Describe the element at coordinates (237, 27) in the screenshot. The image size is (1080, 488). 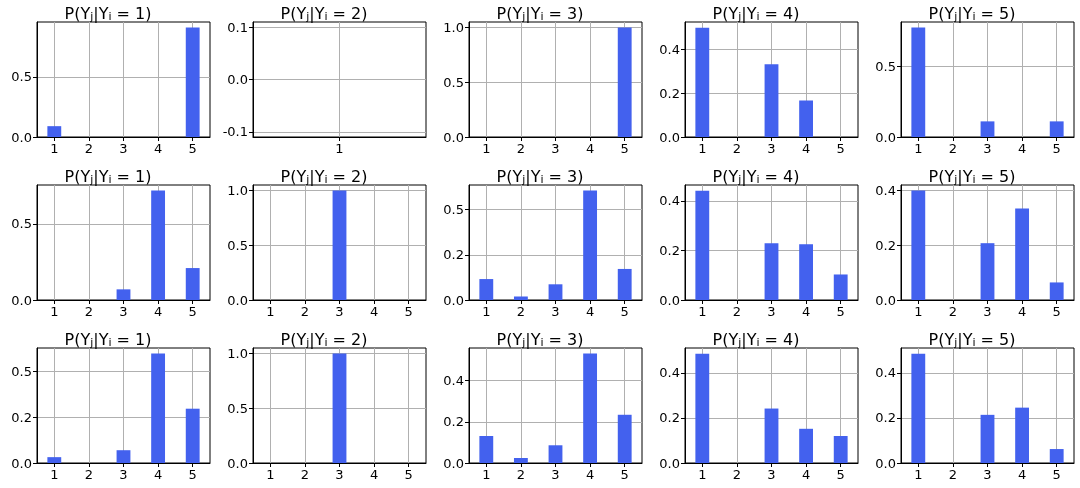
I see `y-tick-label: 0.1` at that location.